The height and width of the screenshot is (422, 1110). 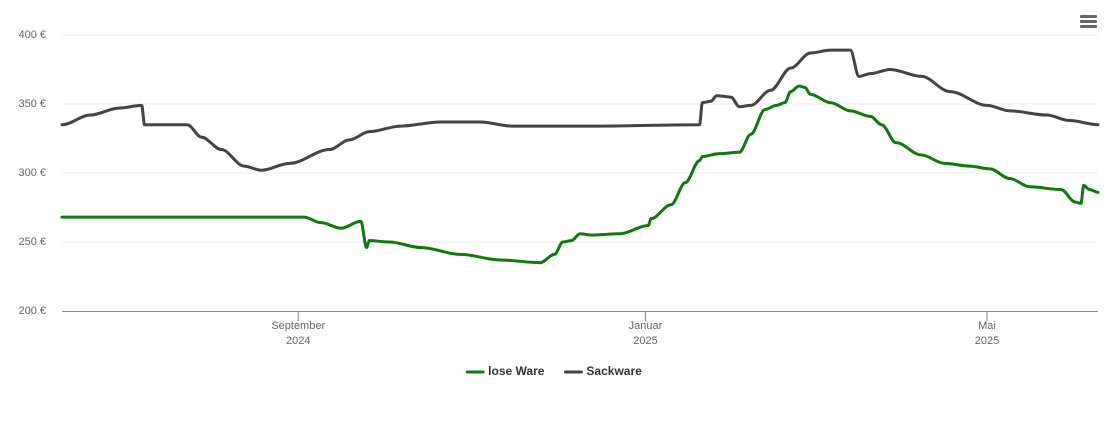 What do you see at coordinates (298, 341) in the screenshot?
I see `x-tick-label: 2024` at bounding box center [298, 341].